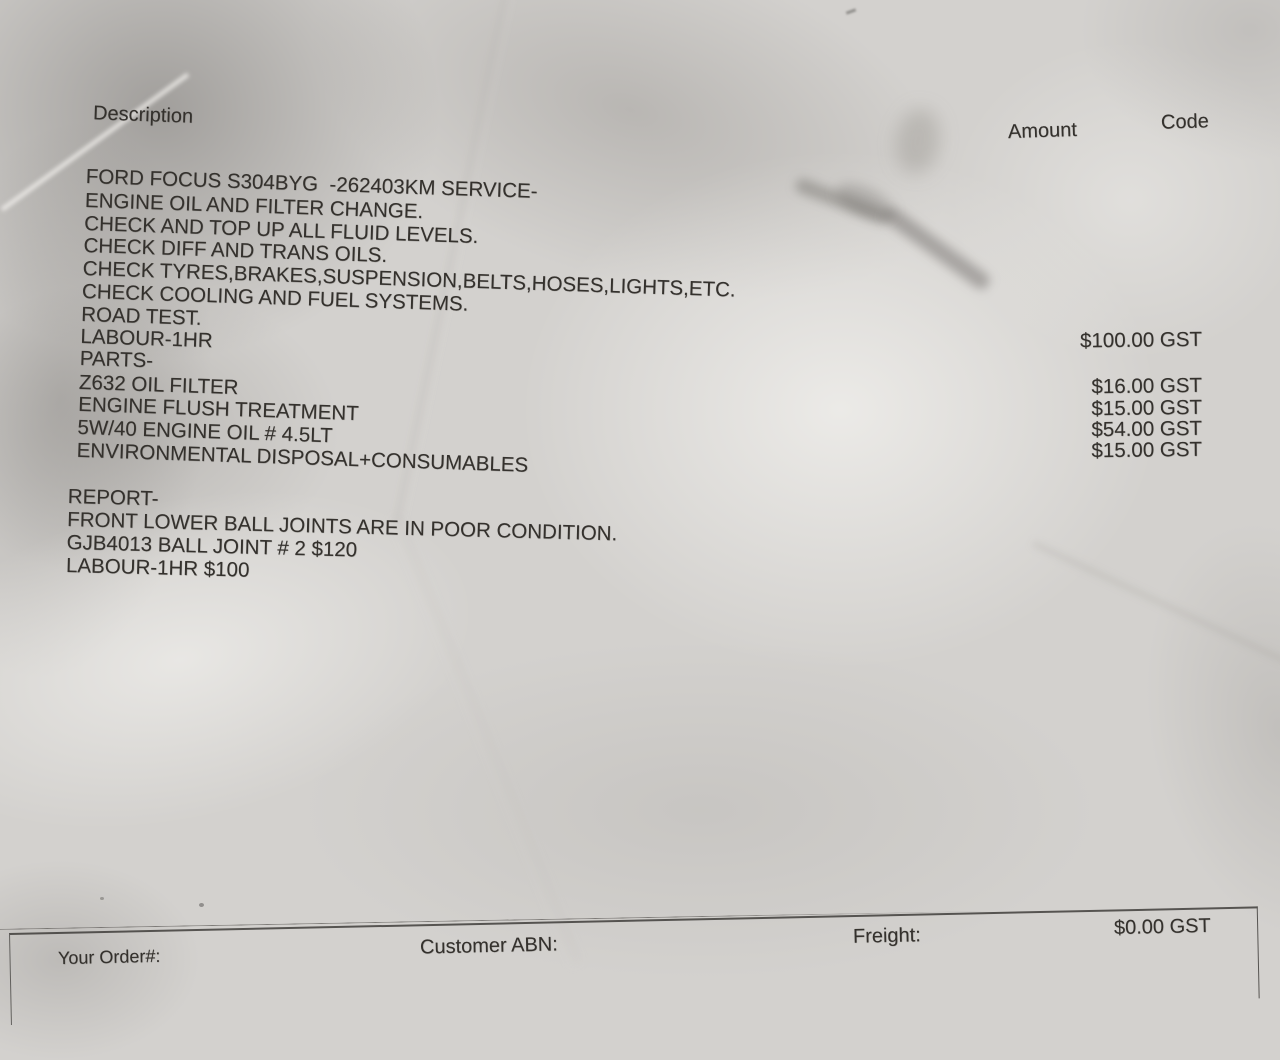 The image size is (1280, 1060). What do you see at coordinates (486, 740) in the screenshot?
I see `crease-vertical-lower` at bounding box center [486, 740].